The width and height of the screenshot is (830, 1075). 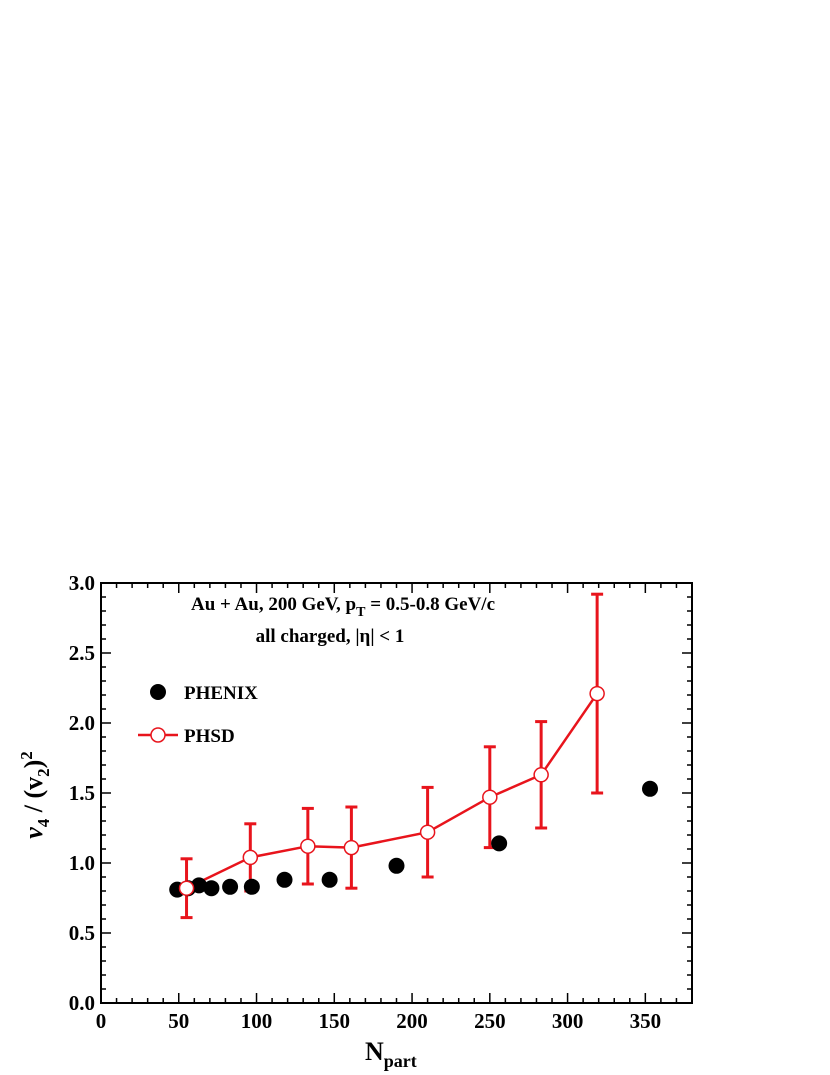 What do you see at coordinates (158, 735) in the screenshot?
I see `legend-marker-phsd` at bounding box center [158, 735].